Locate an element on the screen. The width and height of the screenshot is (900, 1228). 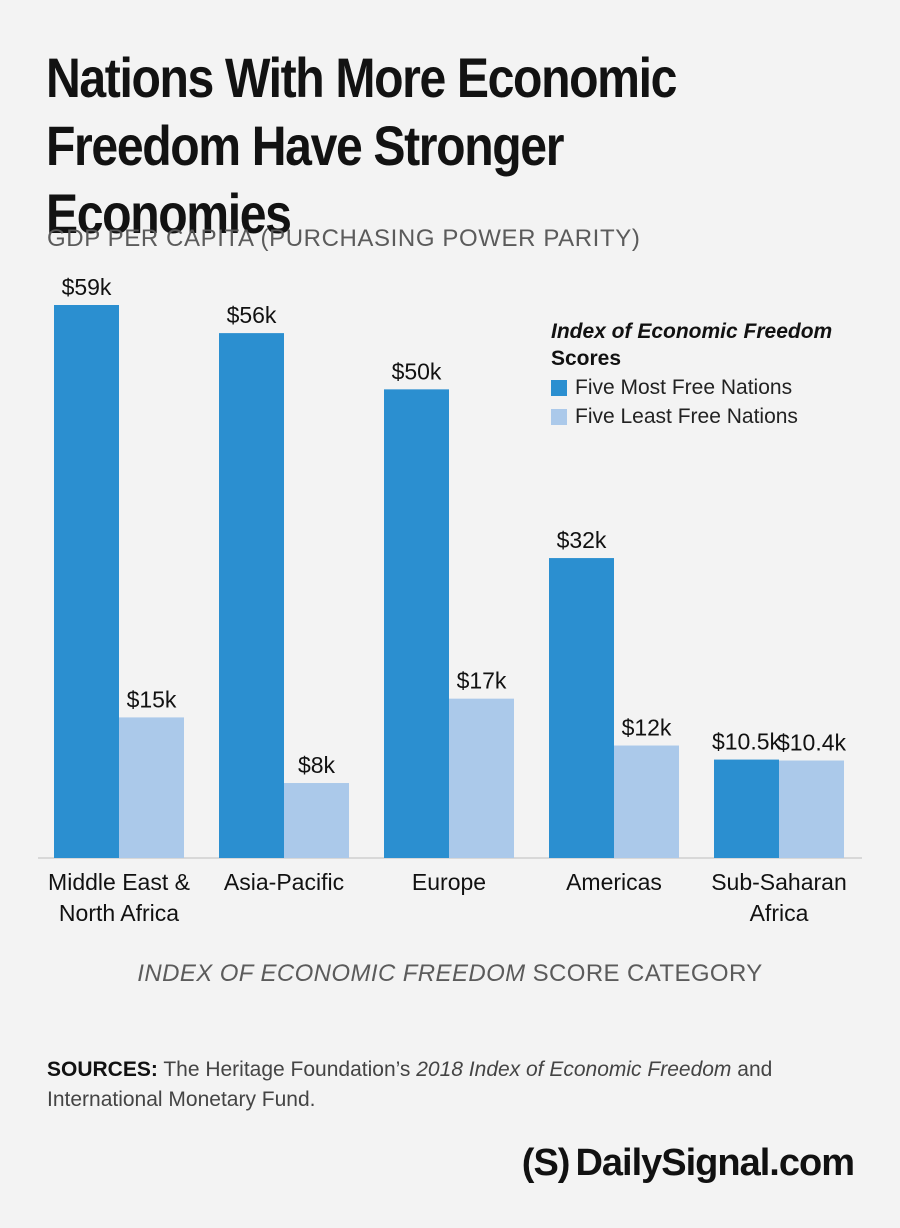
logo-text: DailySignal.com is located at coordinates (715, 1163).